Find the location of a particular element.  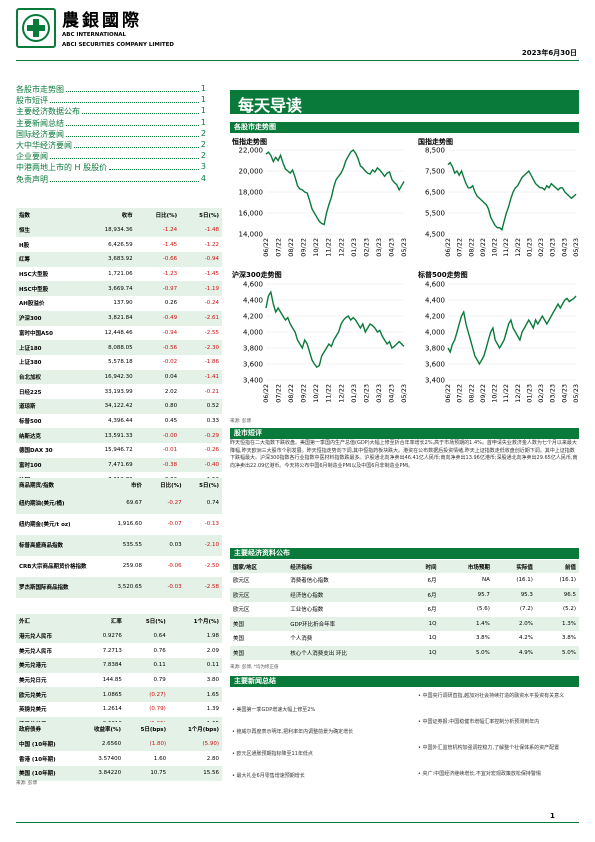

table-cell: 恒生 is located at coordinates (48, 230).